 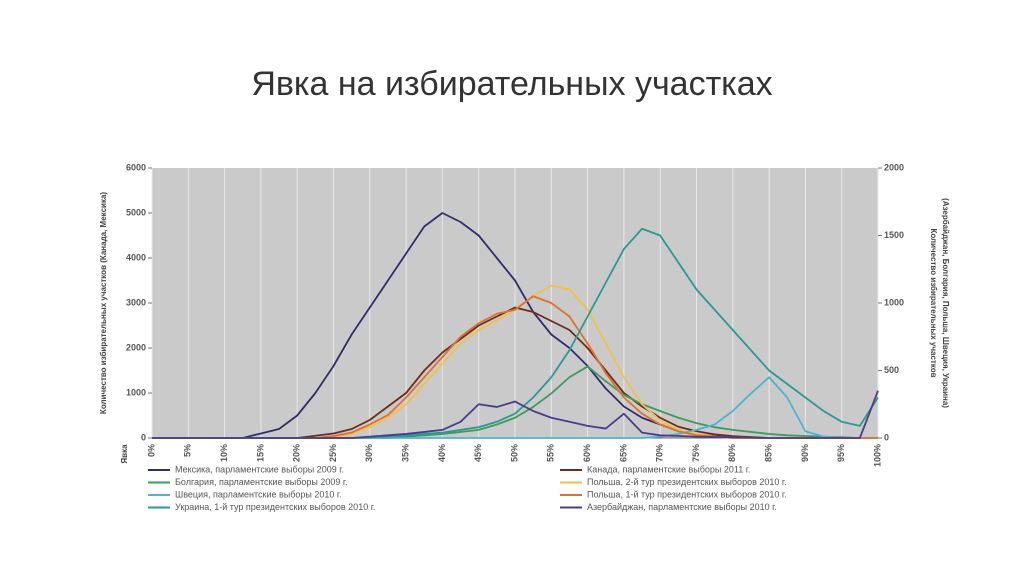 What do you see at coordinates (696, 453) in the screenshot?
I see `x-tick-label: 75%` at bounding box center [696, 453].